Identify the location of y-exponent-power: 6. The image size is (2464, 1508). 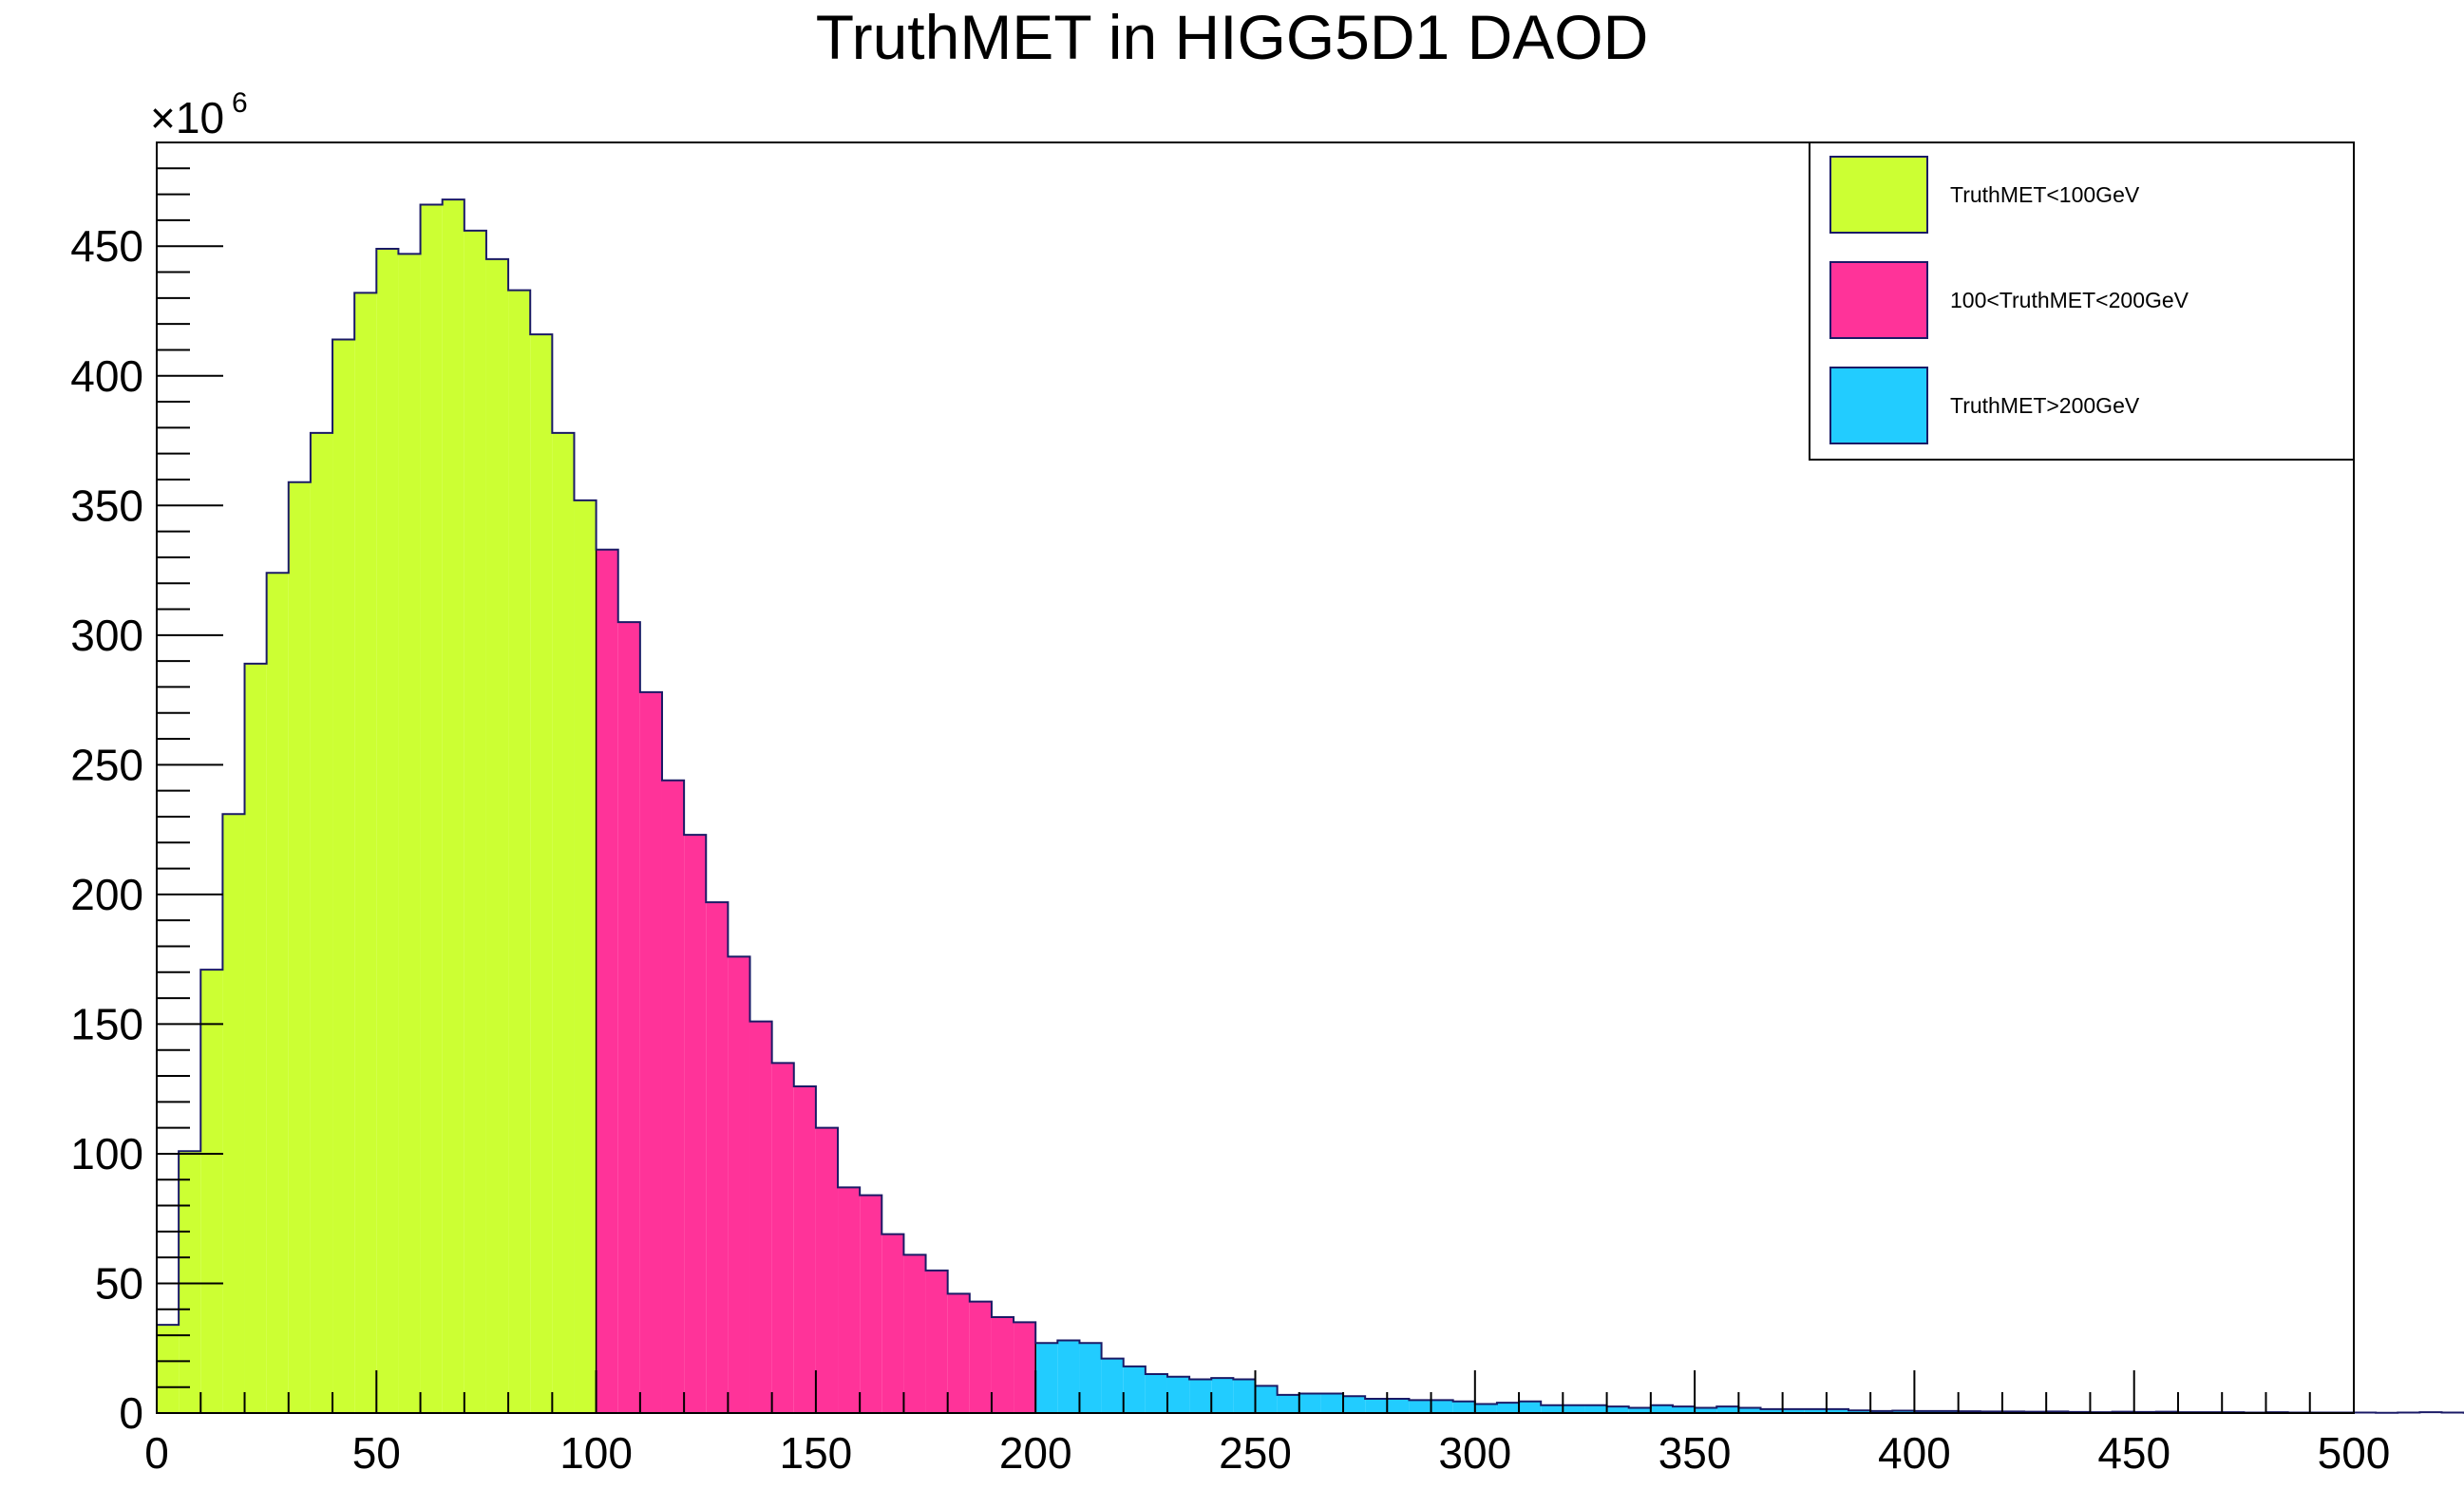
(240, 103).